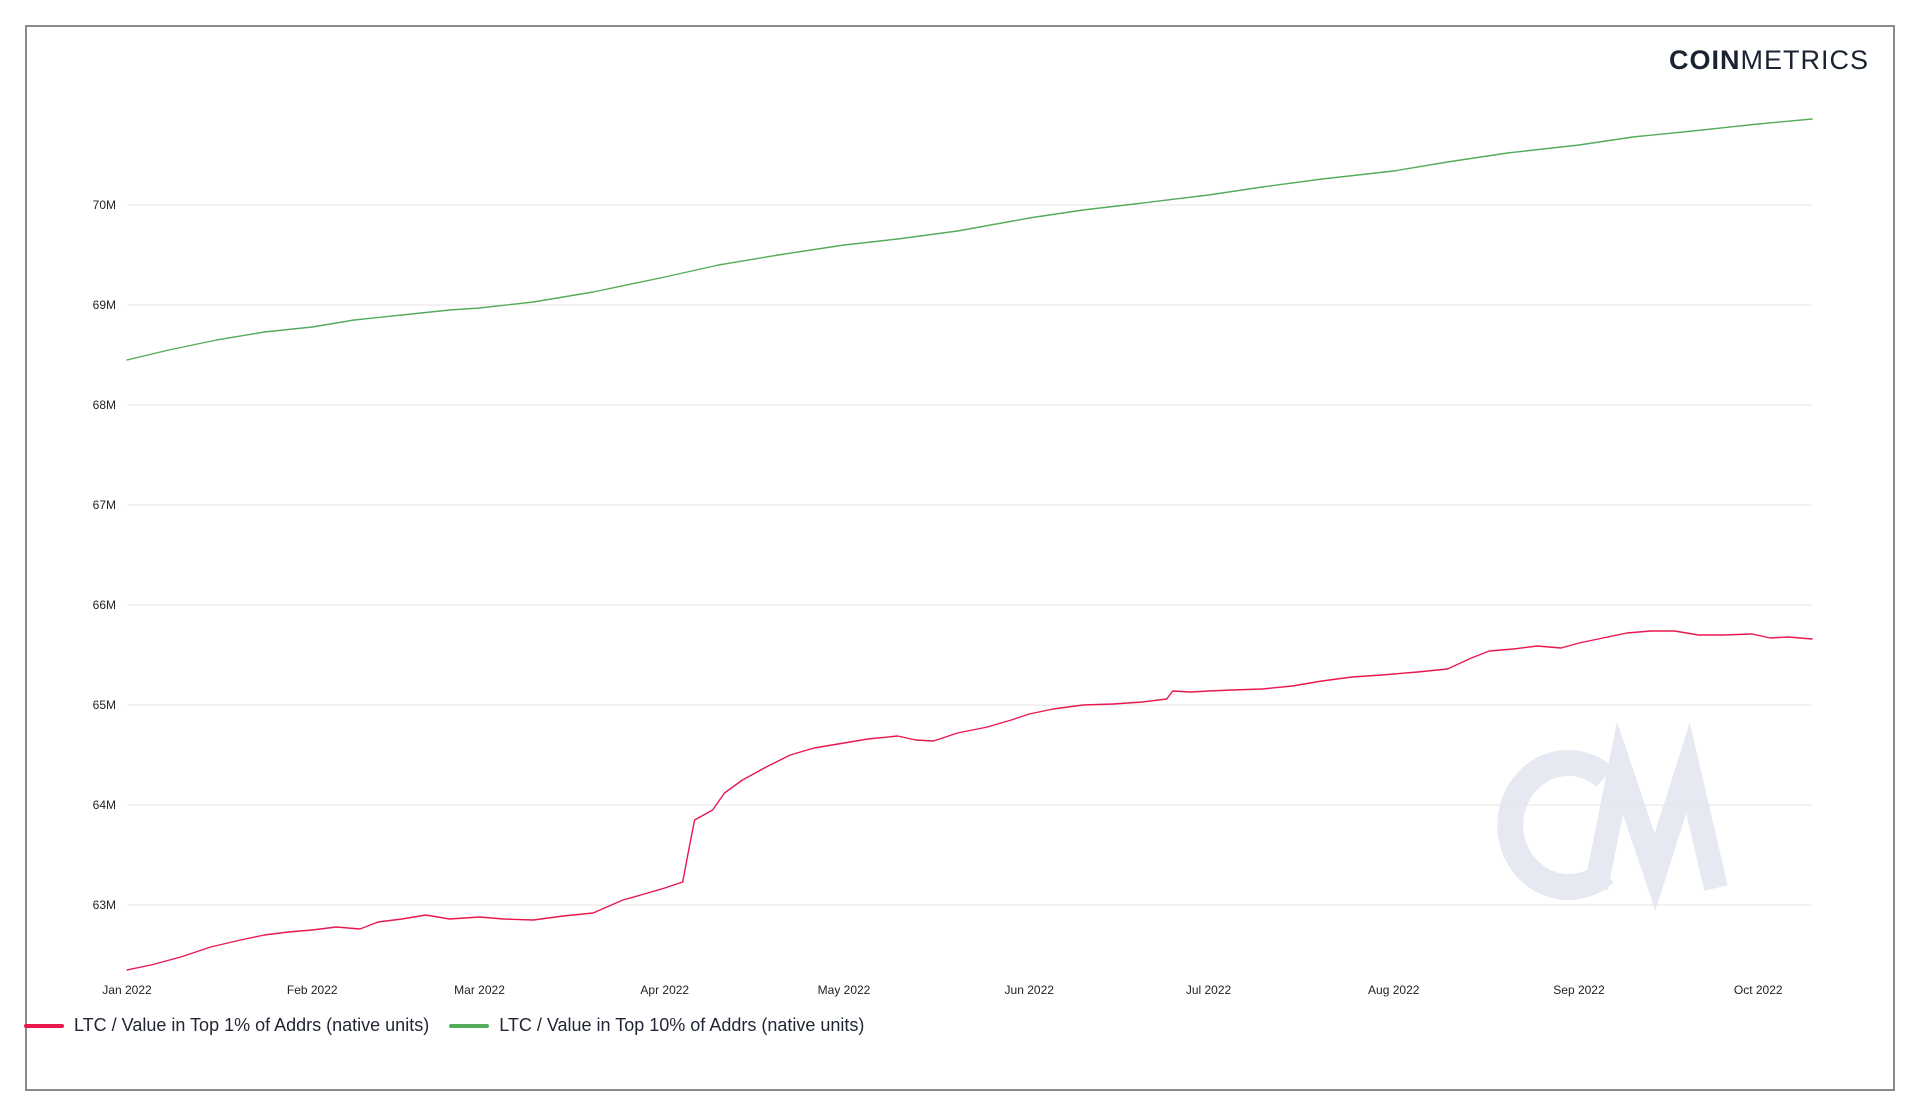  I want to click on y-tick-label: 67M, so click(104, 505).